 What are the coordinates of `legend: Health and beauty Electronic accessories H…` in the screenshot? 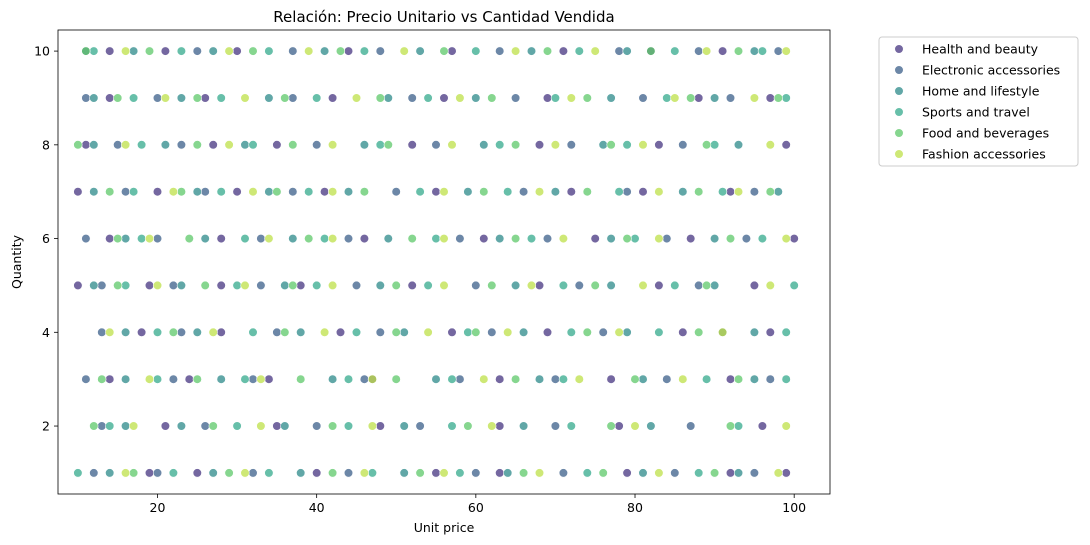 It's located at (978, 101).